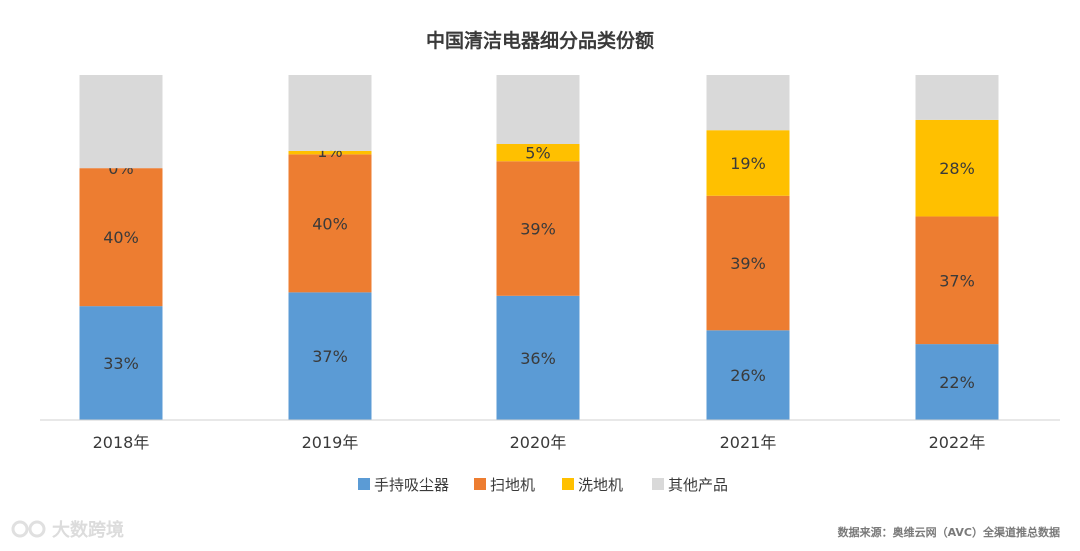 The image size is (1080, 551). What do you see at coordinates (957, 442) in the screenshot?
I see `x-tick-label: 2022年` at bounding box center [957, 442].